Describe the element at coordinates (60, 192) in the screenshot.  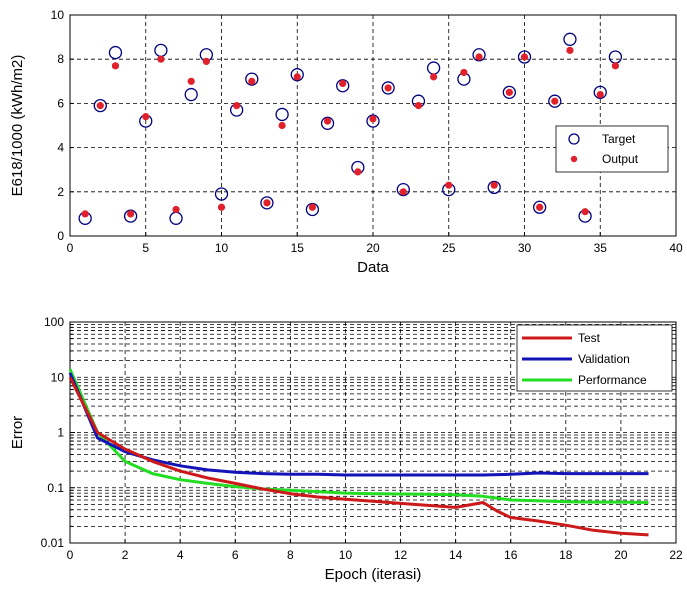
I see `y-tick-label: 2` at that location.